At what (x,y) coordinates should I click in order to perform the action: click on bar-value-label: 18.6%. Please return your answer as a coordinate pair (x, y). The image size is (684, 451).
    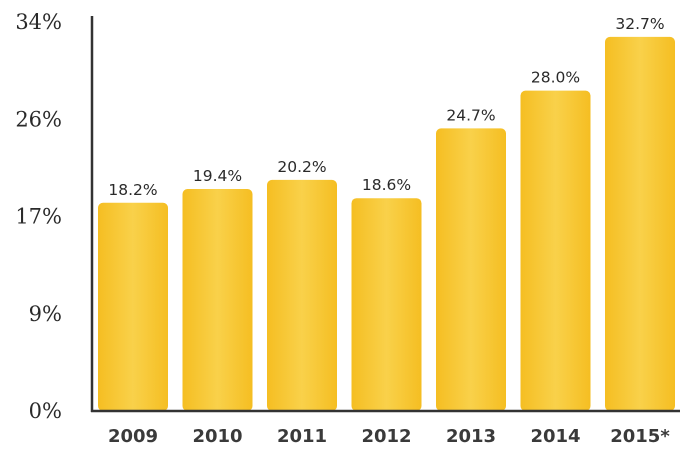
    Looking at the image, I should click on (386, 185).